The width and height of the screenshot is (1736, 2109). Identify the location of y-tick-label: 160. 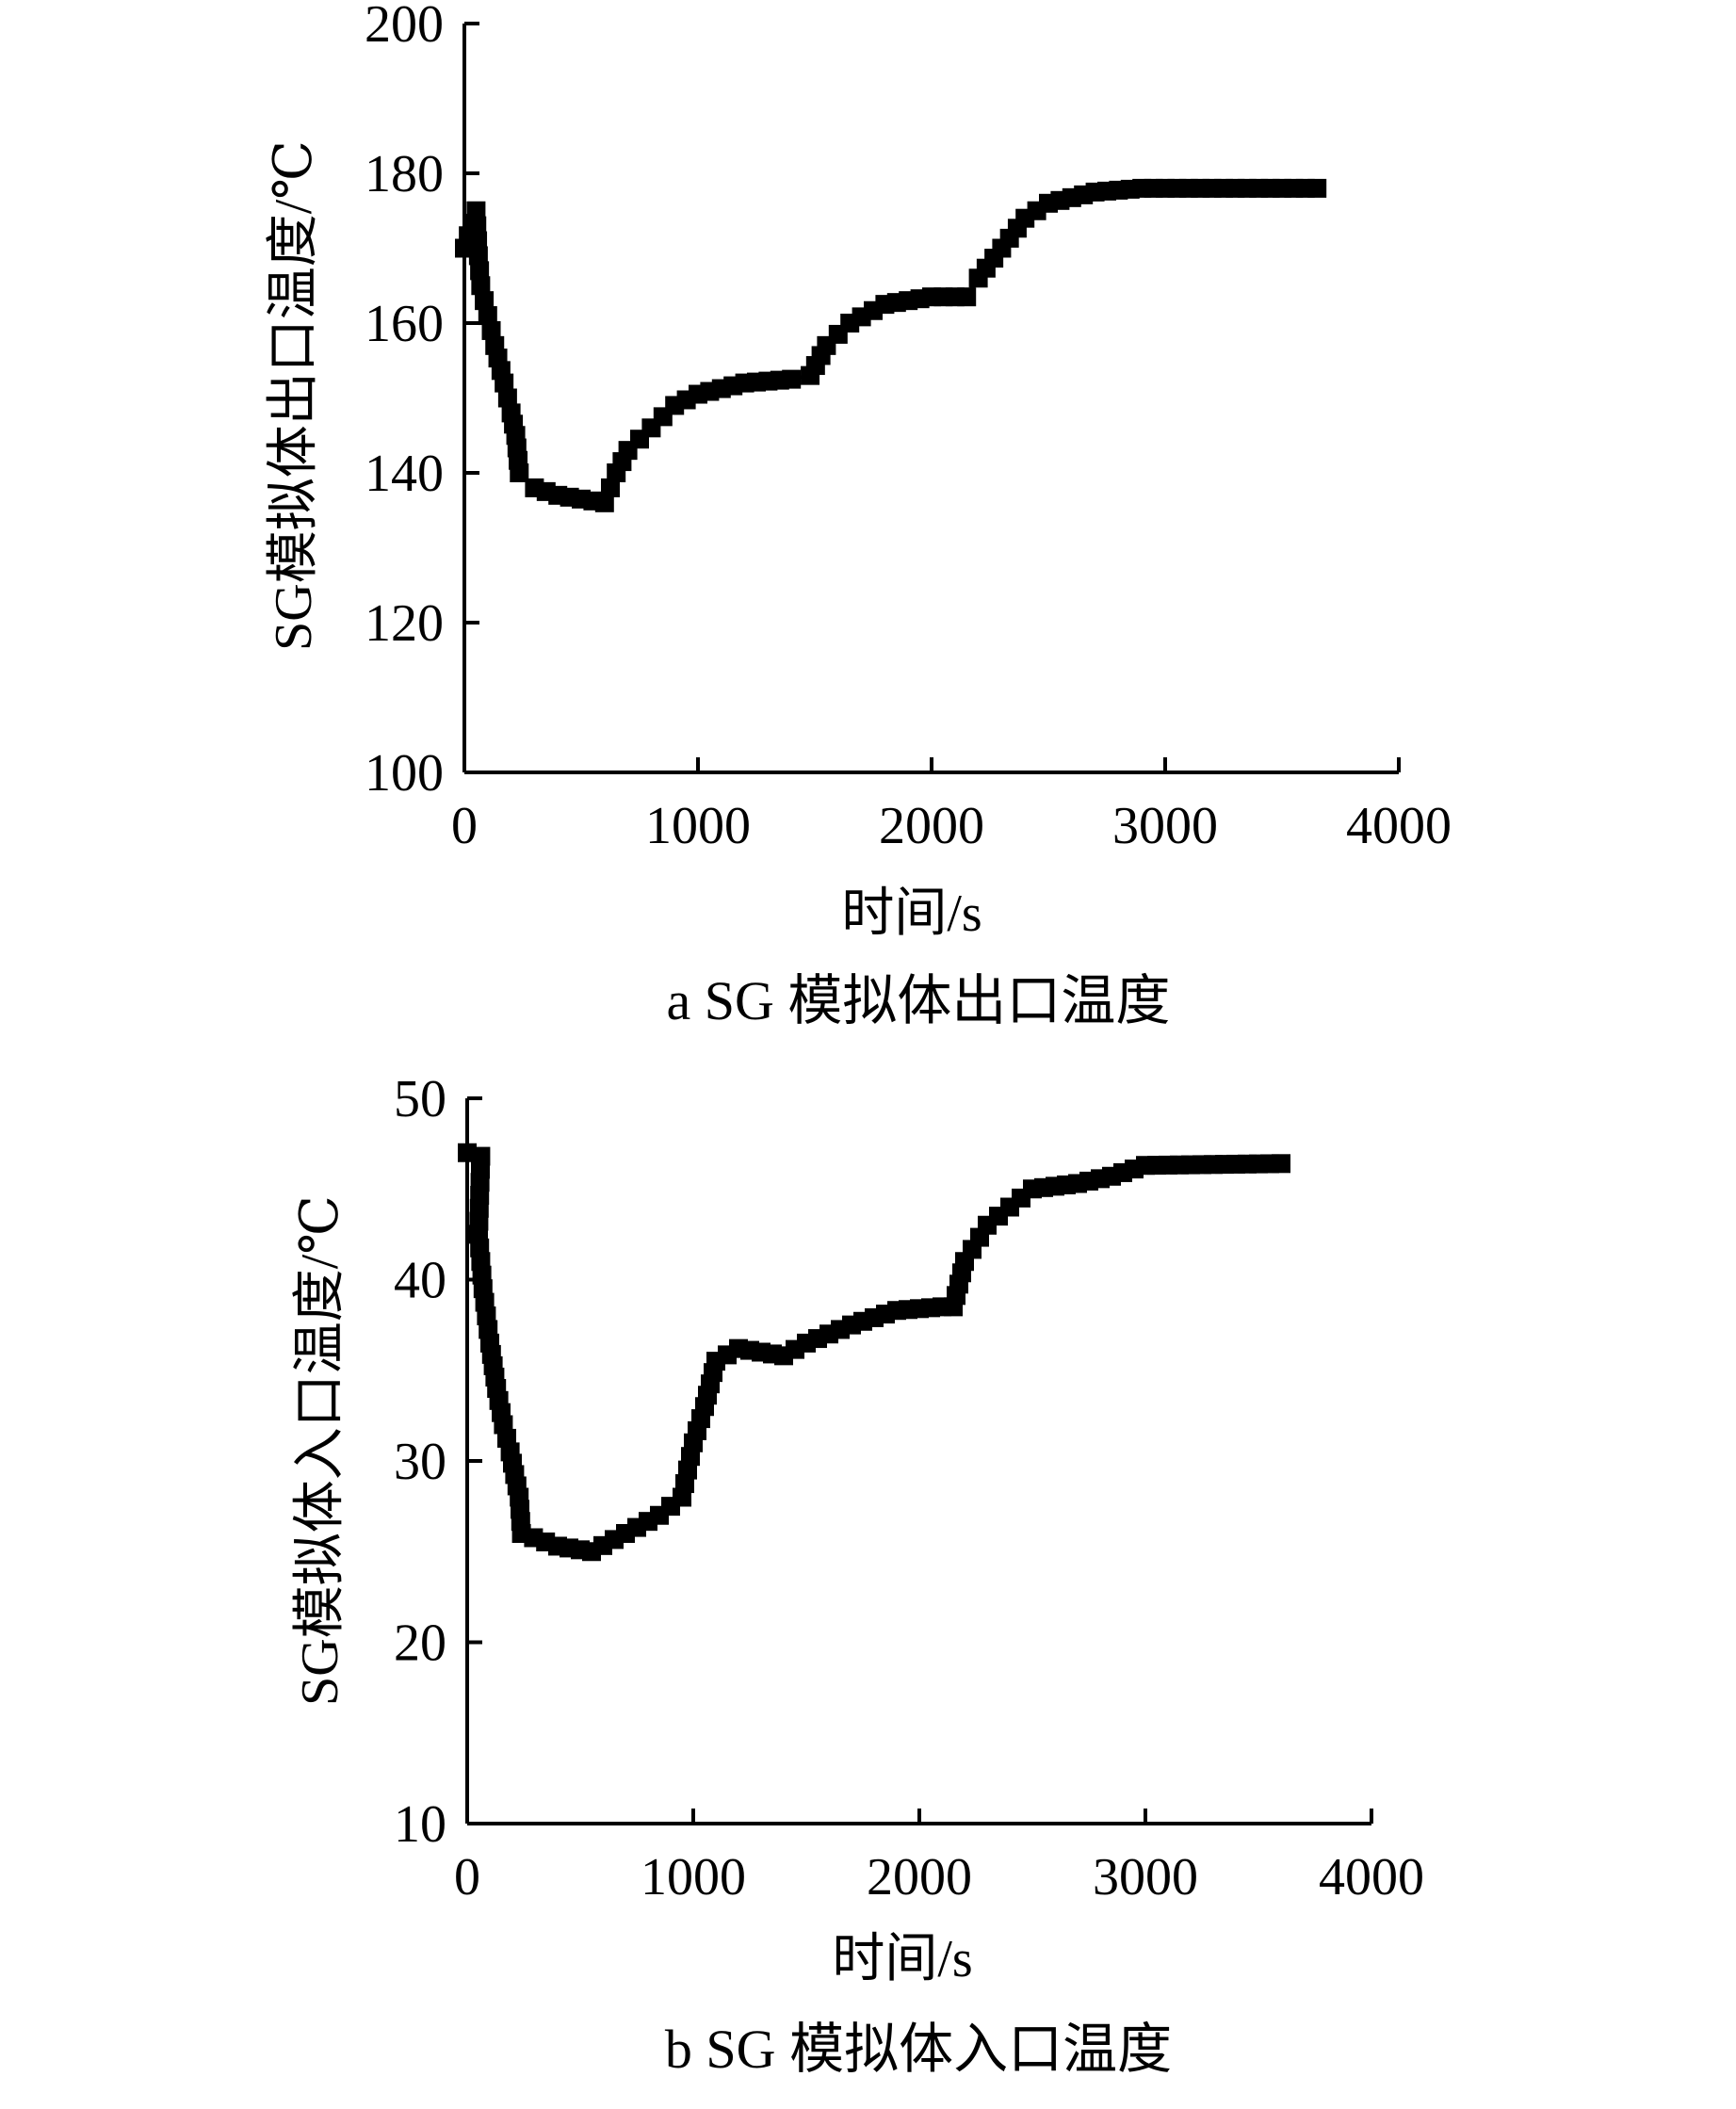
(404, 324).